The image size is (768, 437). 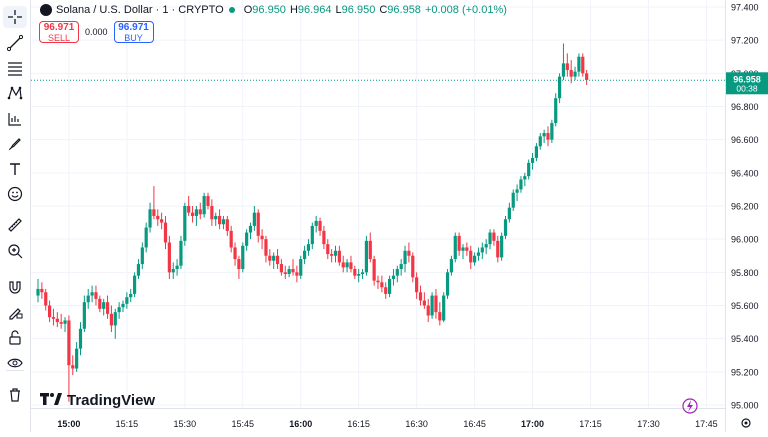 I want to click on sell-button: 96.971 SELL, so click(x=59, y=32).